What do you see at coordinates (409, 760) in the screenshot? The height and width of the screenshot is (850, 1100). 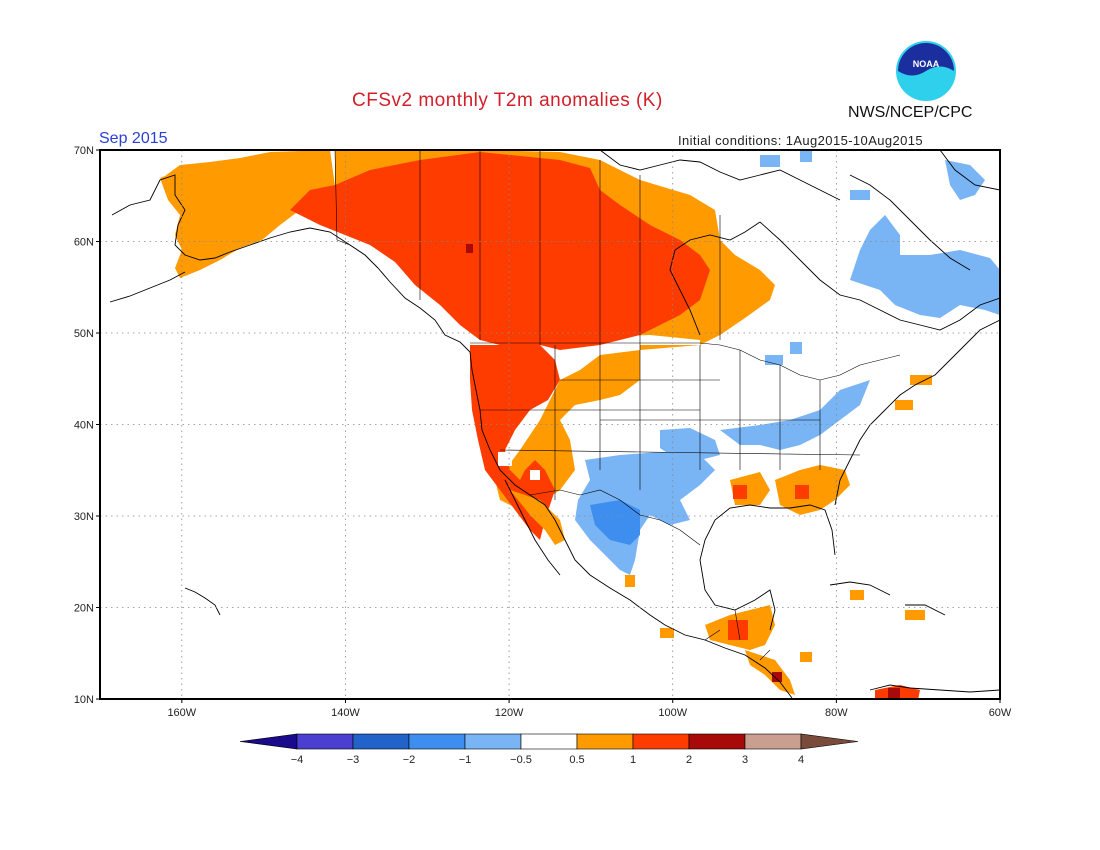 I see `colorbar-label: −2` at bounding box center [409, 760].